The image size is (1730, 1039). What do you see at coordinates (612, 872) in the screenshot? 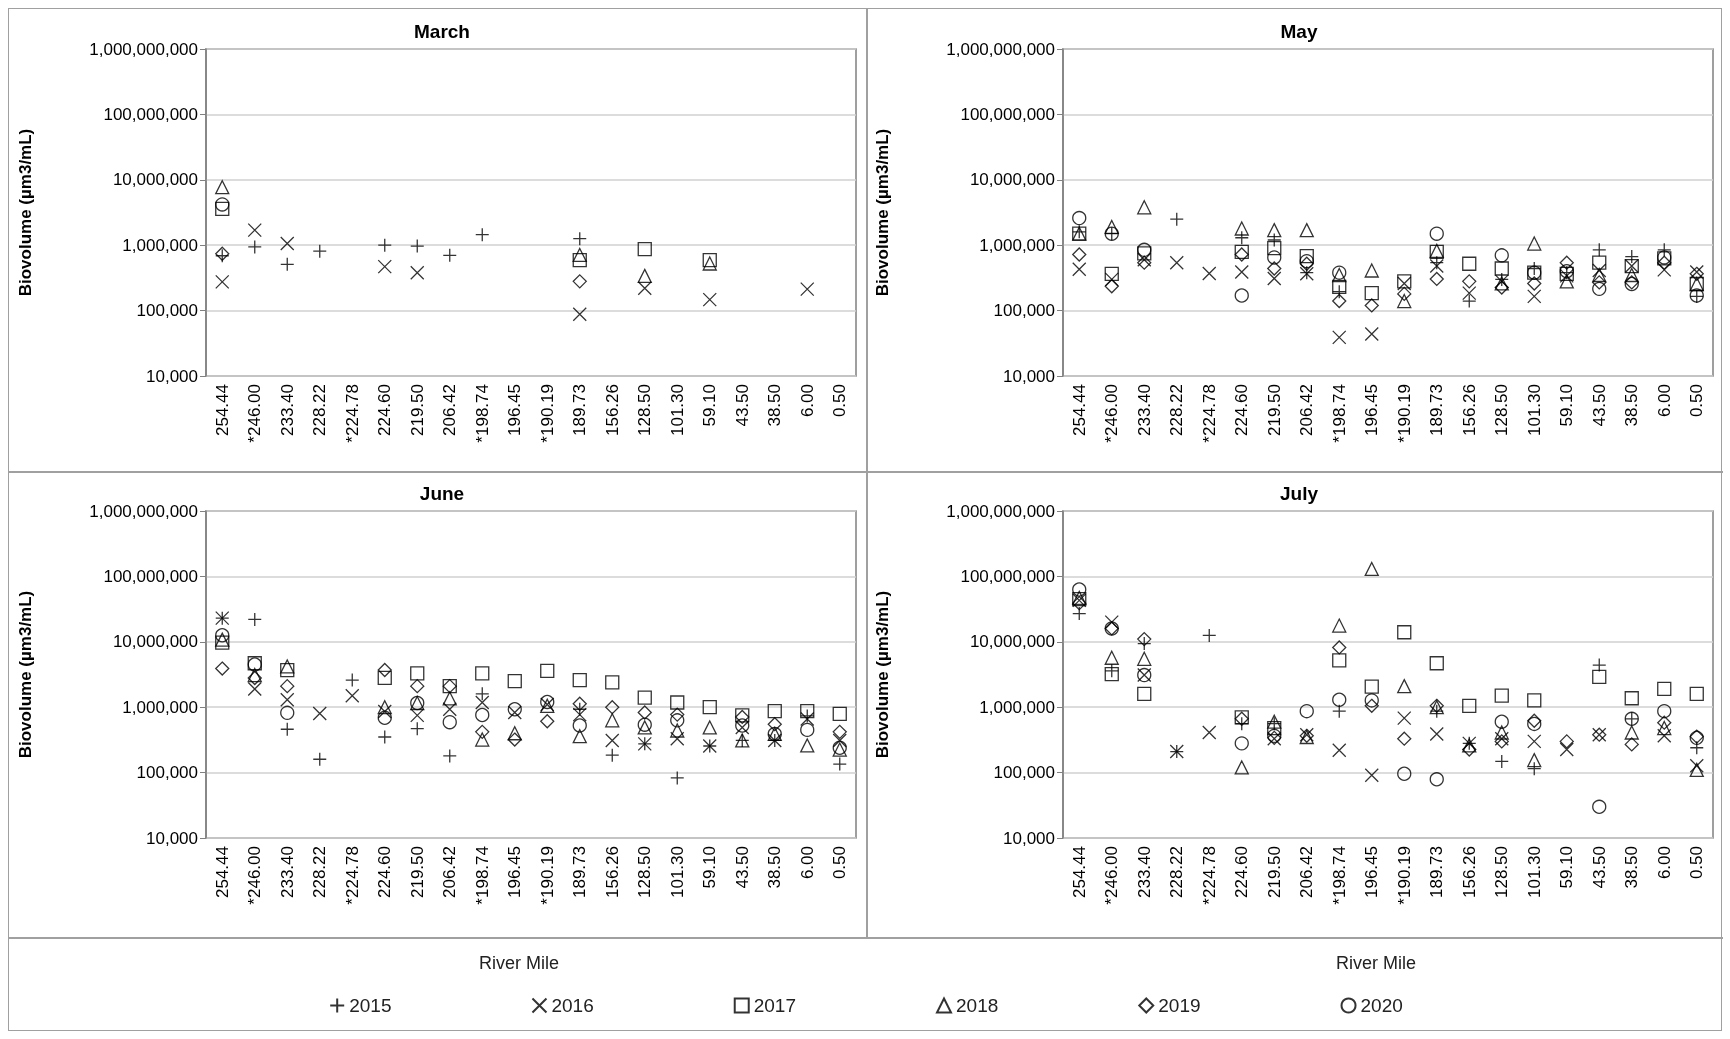
I see `x-tick-label: 156.26` at bounding box center [612, 872].